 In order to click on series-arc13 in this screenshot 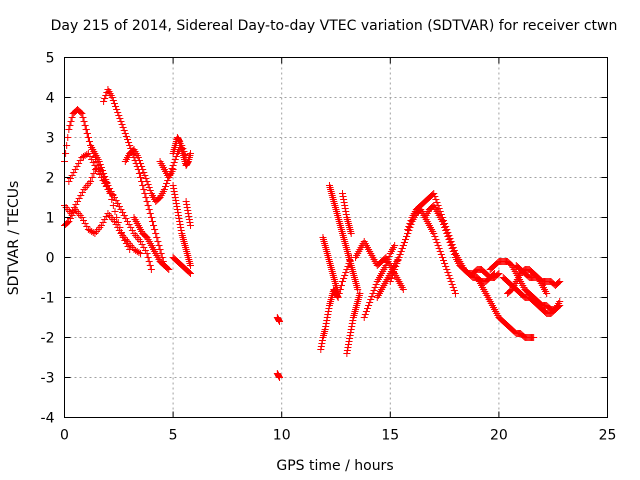, I will do `click(188, 213)`.